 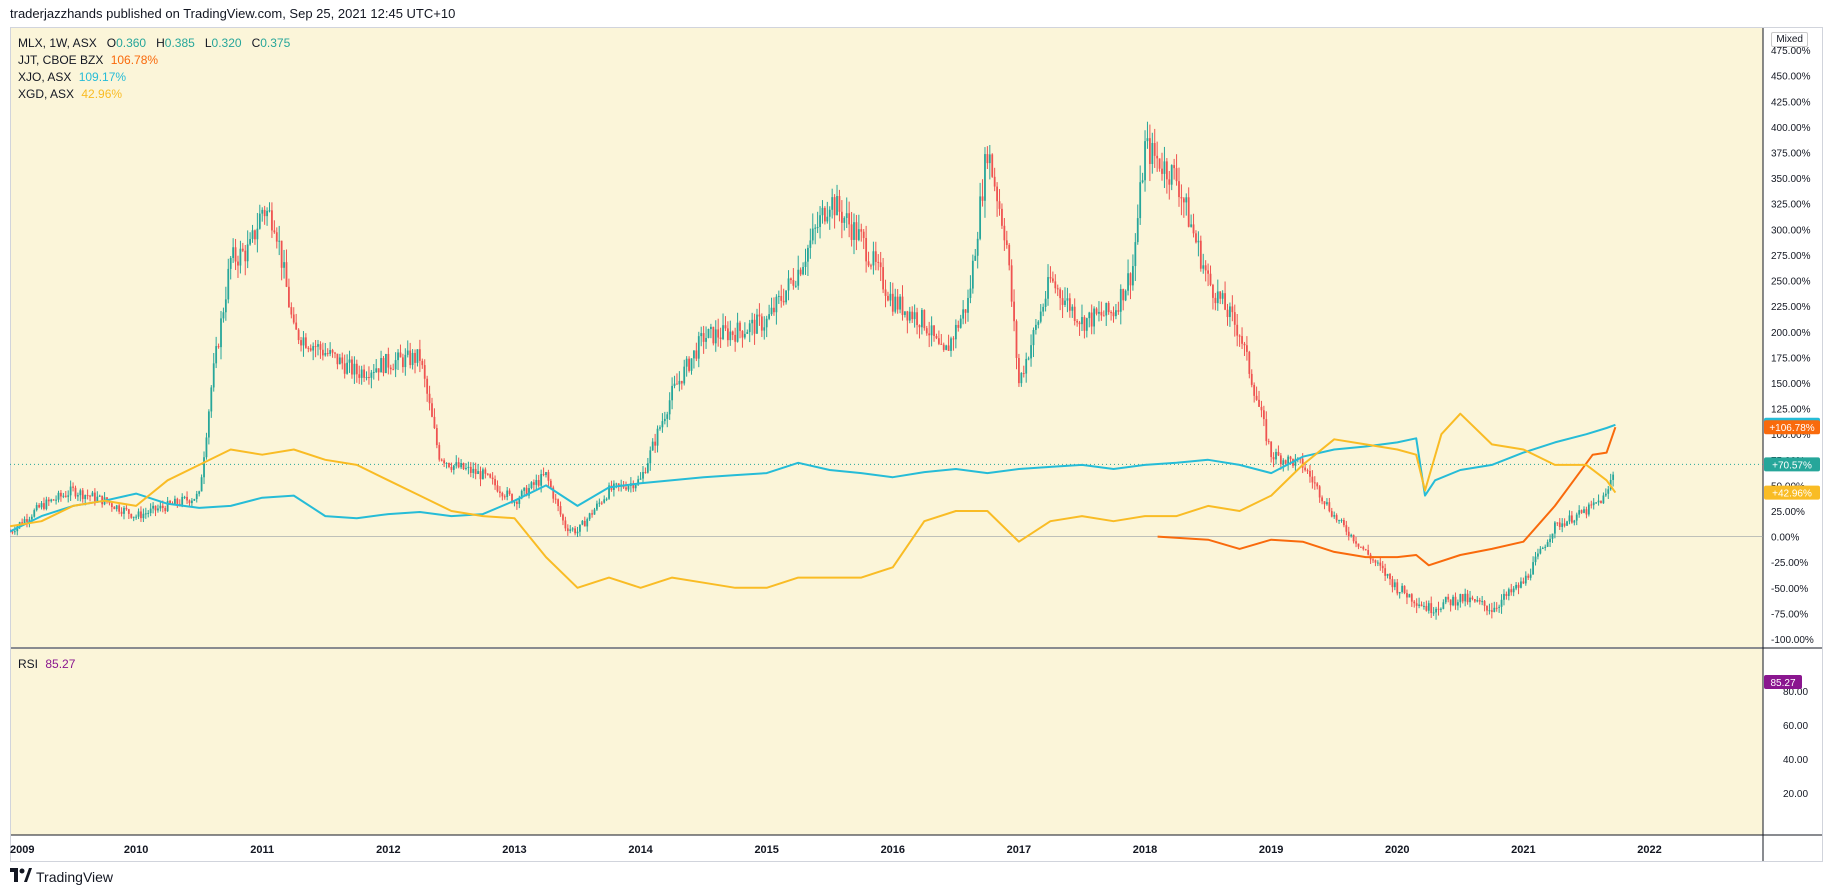 I want to click on tradingview-logo-icon, so click(x=21, y=877).